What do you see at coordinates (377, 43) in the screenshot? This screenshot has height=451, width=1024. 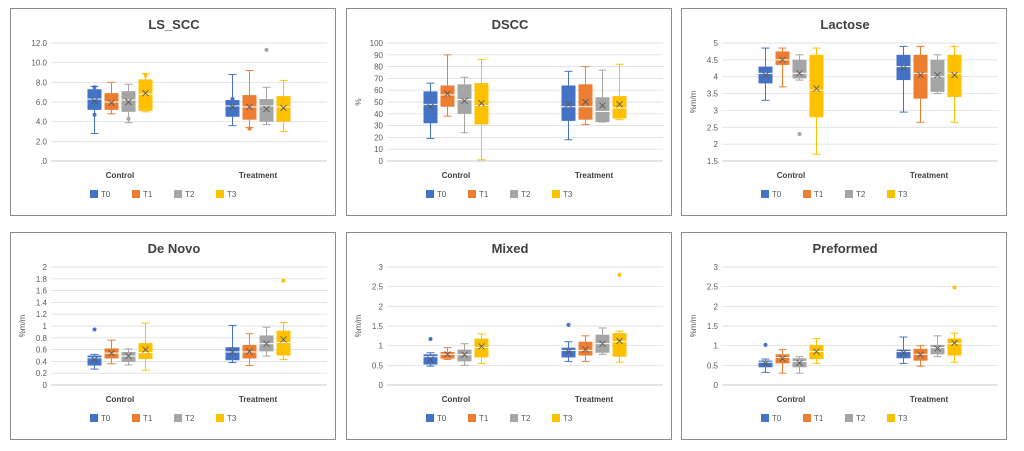 I see `y-tick-label: 100` at bounding box center [377, 43].